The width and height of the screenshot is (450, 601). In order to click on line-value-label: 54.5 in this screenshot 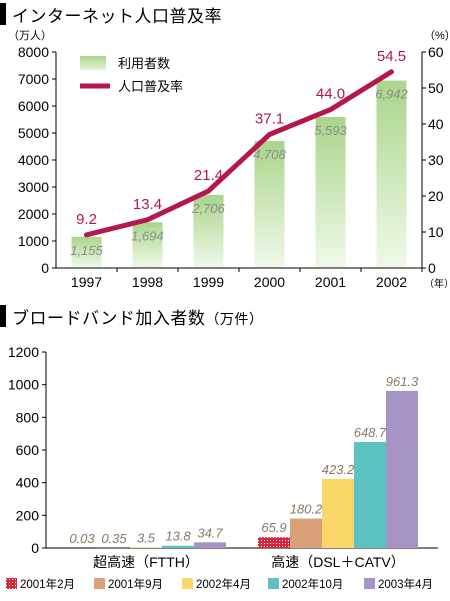, I will do `click(391, 56)`.